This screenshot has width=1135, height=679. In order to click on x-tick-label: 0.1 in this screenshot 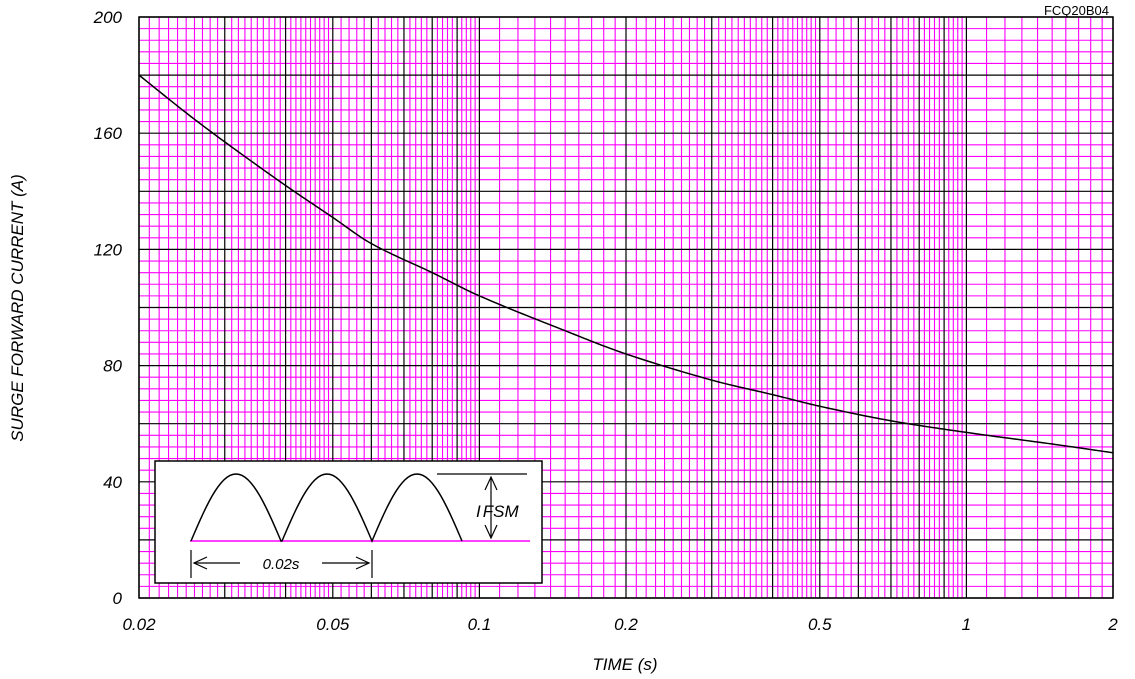, I will do `click(480, 624)`.